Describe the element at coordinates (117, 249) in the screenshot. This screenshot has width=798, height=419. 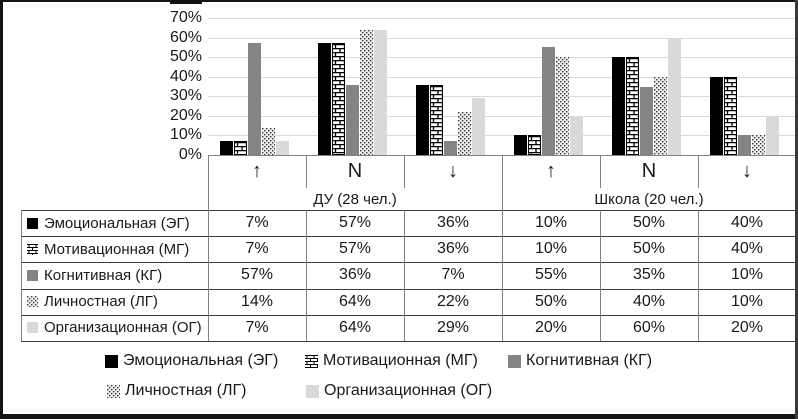
I see `series-name: Мотивационная (МГ)` at that location.